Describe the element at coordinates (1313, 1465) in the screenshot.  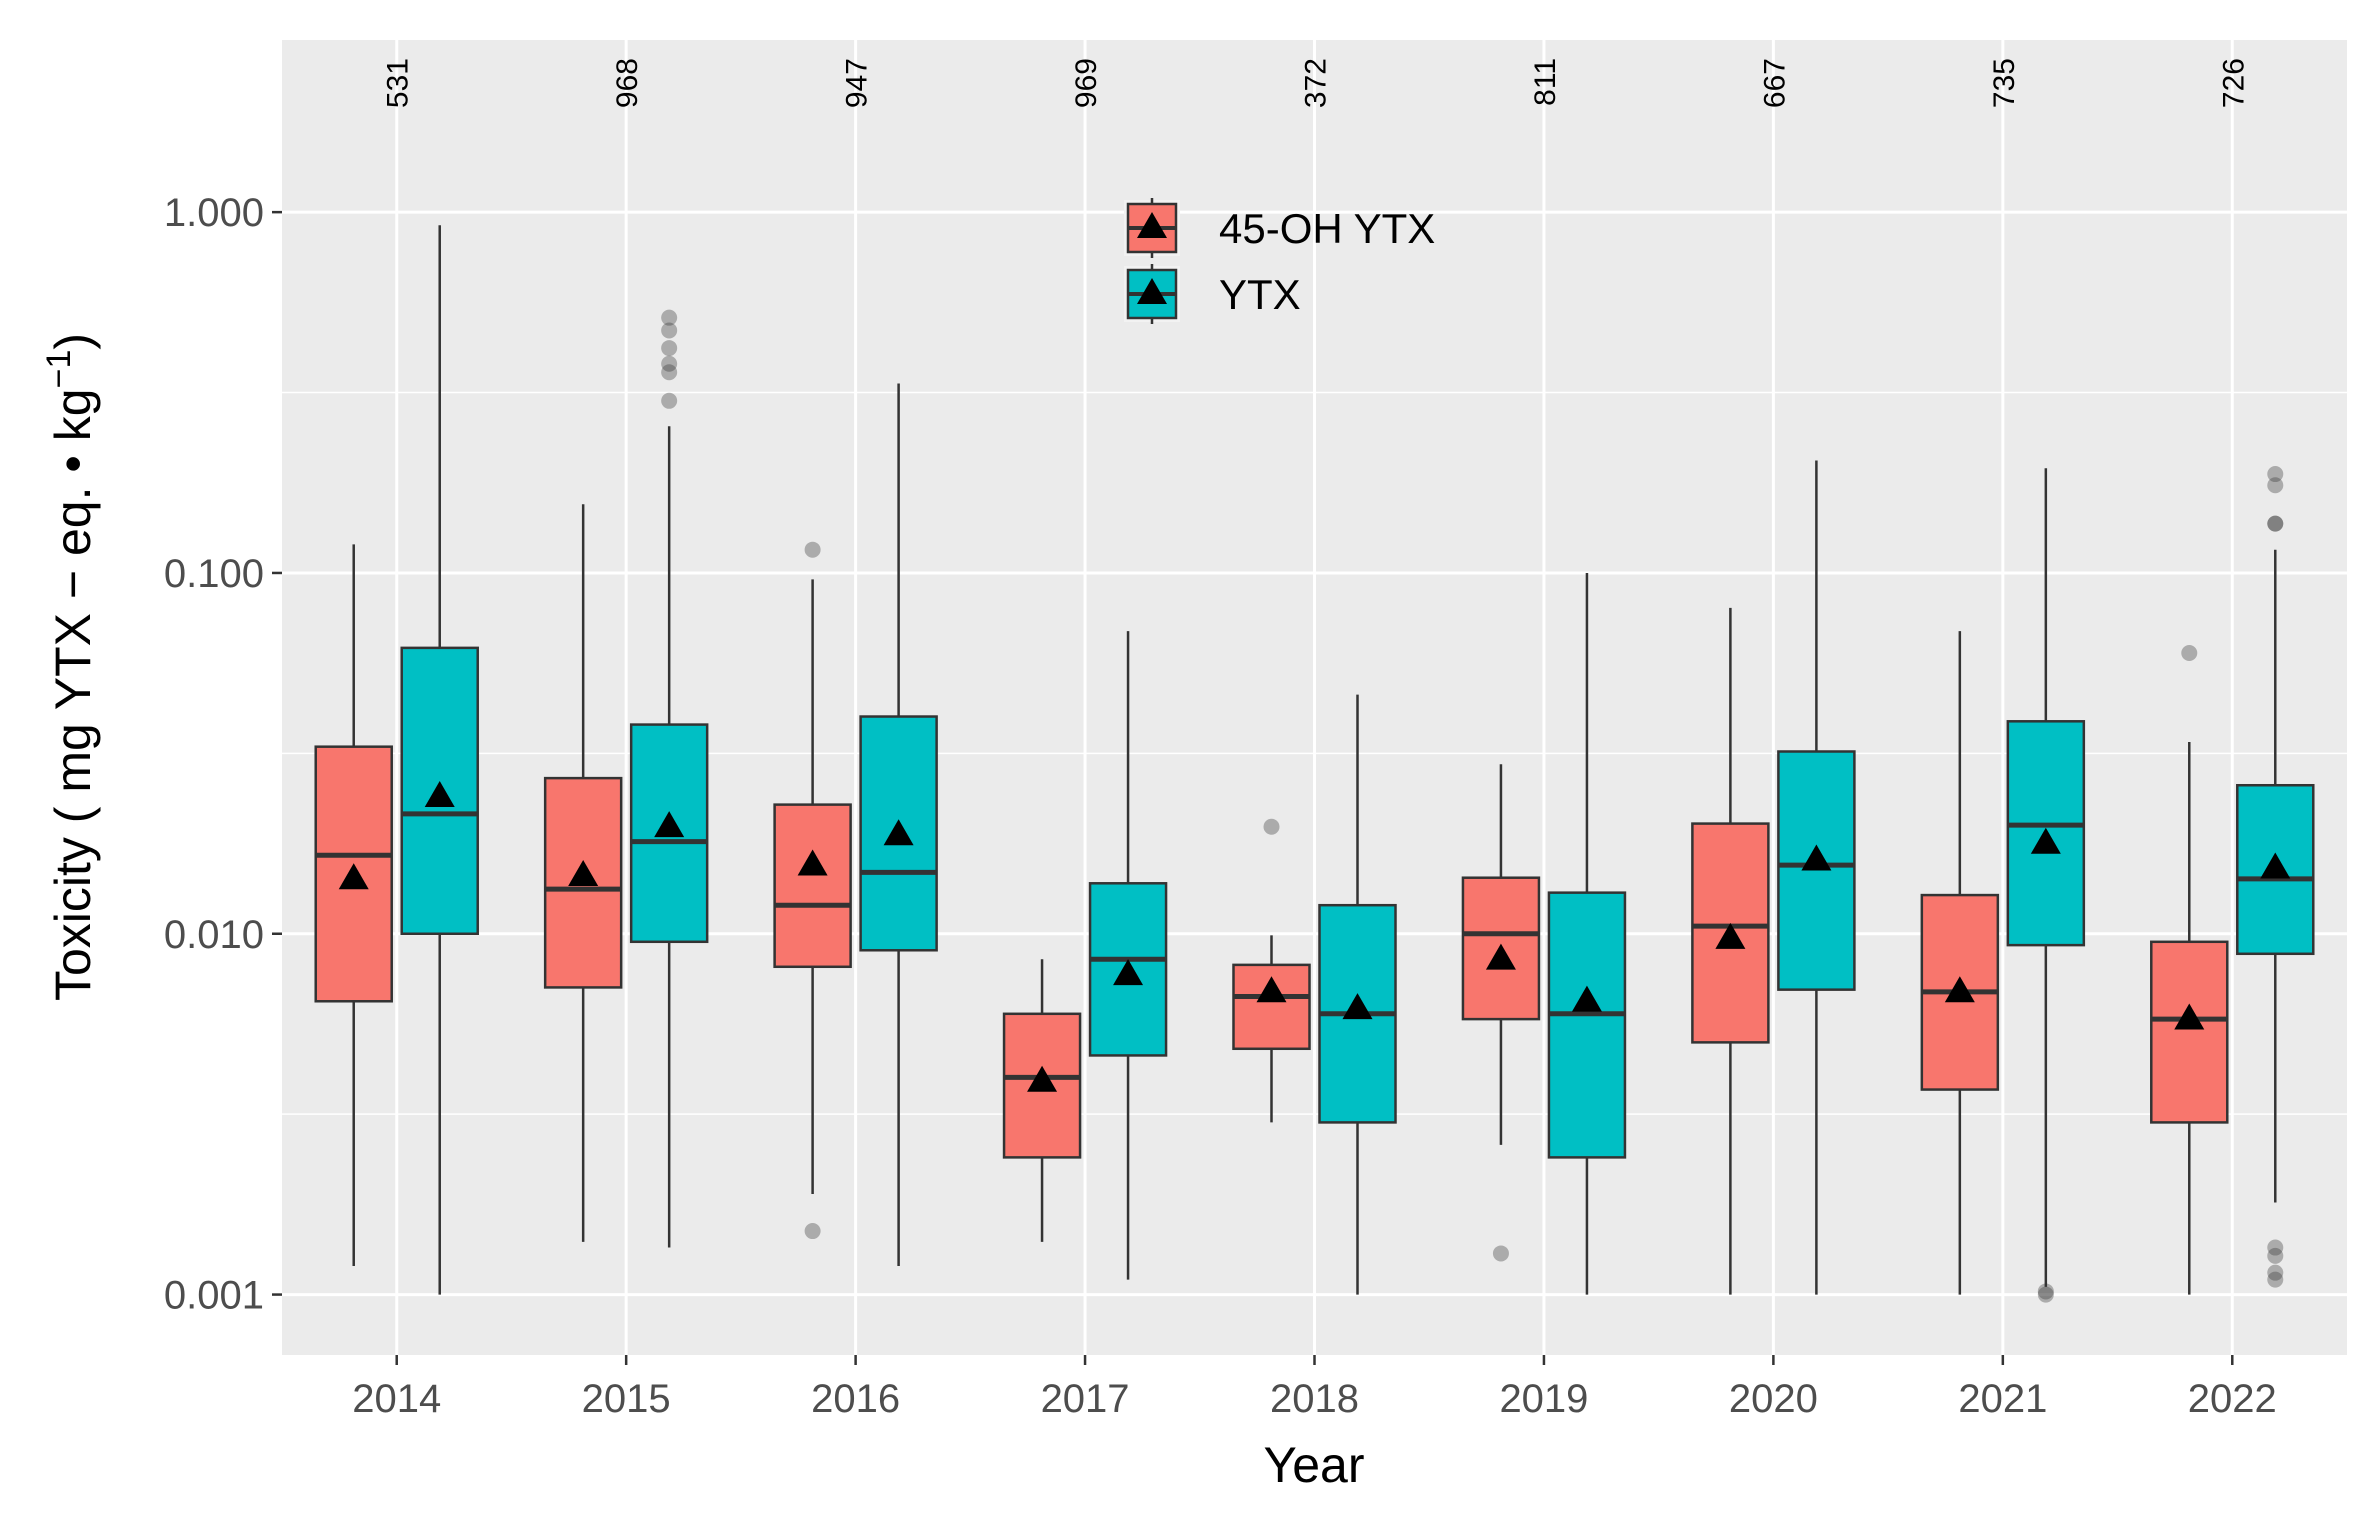
I see `x-axis-title: Year` at that location.